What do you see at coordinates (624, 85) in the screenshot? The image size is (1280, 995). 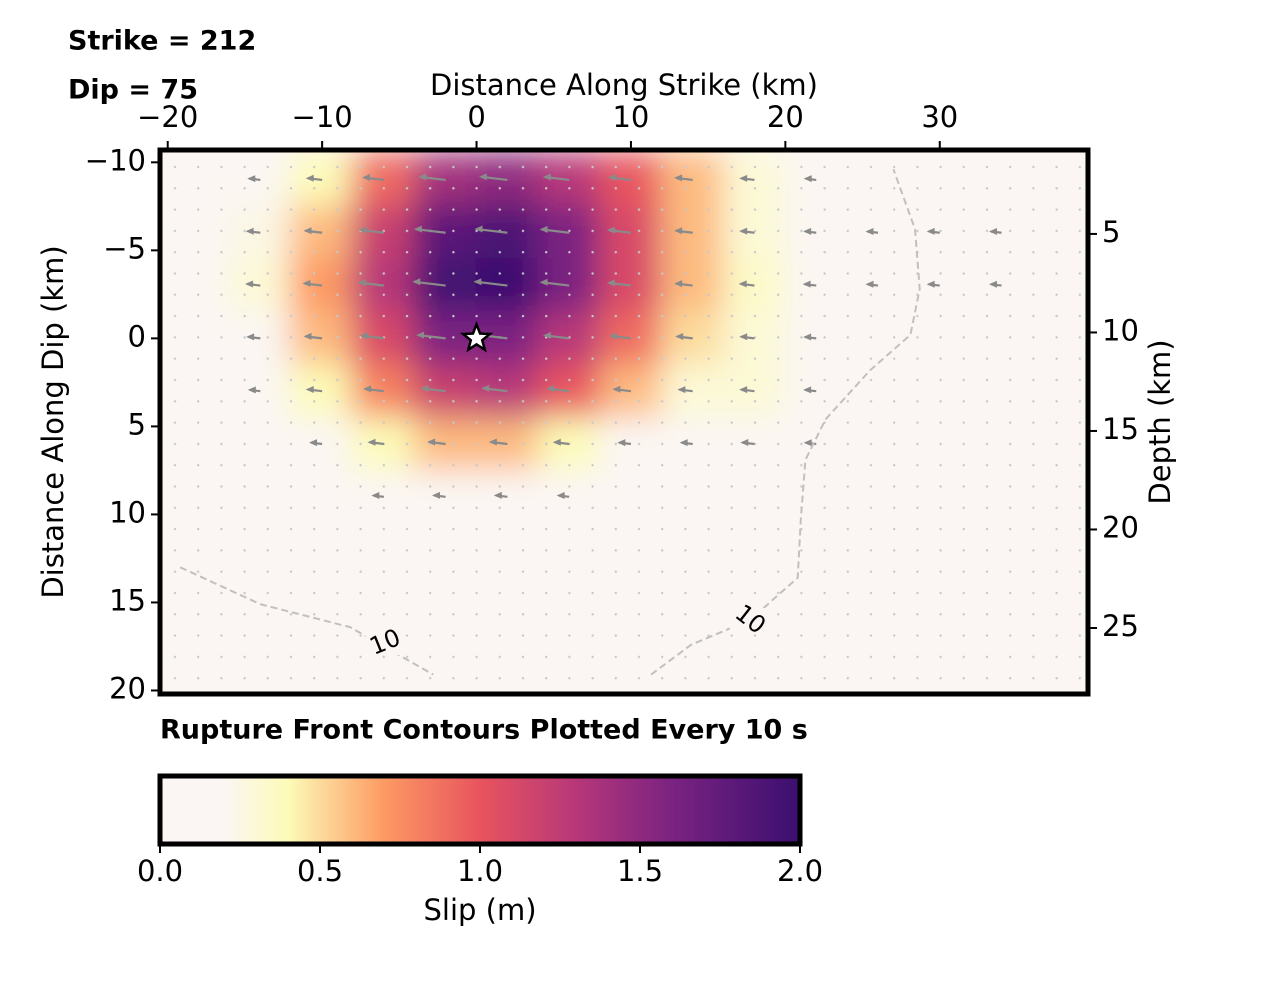 I see `x-axis-title: Distance Along Strike (km)` at bounding box center [624, 85].